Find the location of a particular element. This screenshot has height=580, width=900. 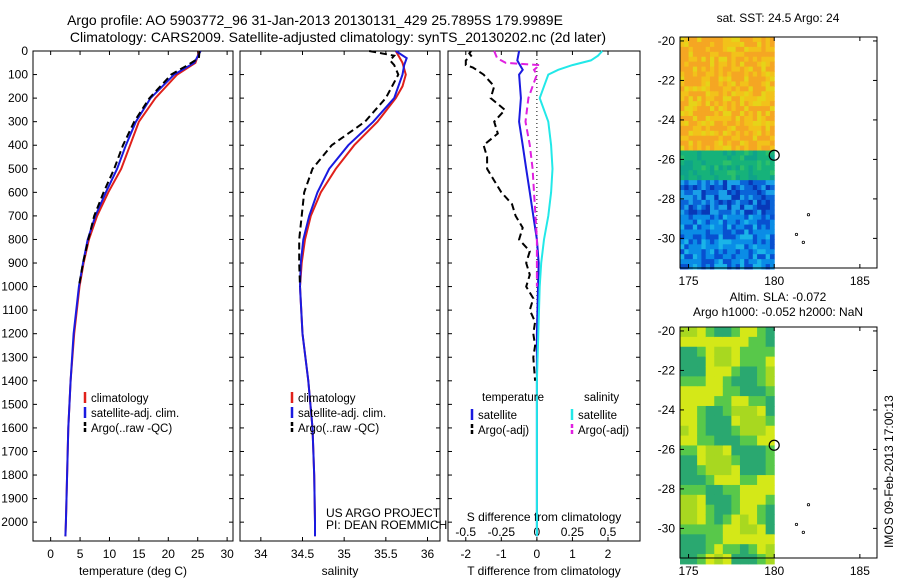

y-tick-label: 1800 is located at coordinates (14, 475).